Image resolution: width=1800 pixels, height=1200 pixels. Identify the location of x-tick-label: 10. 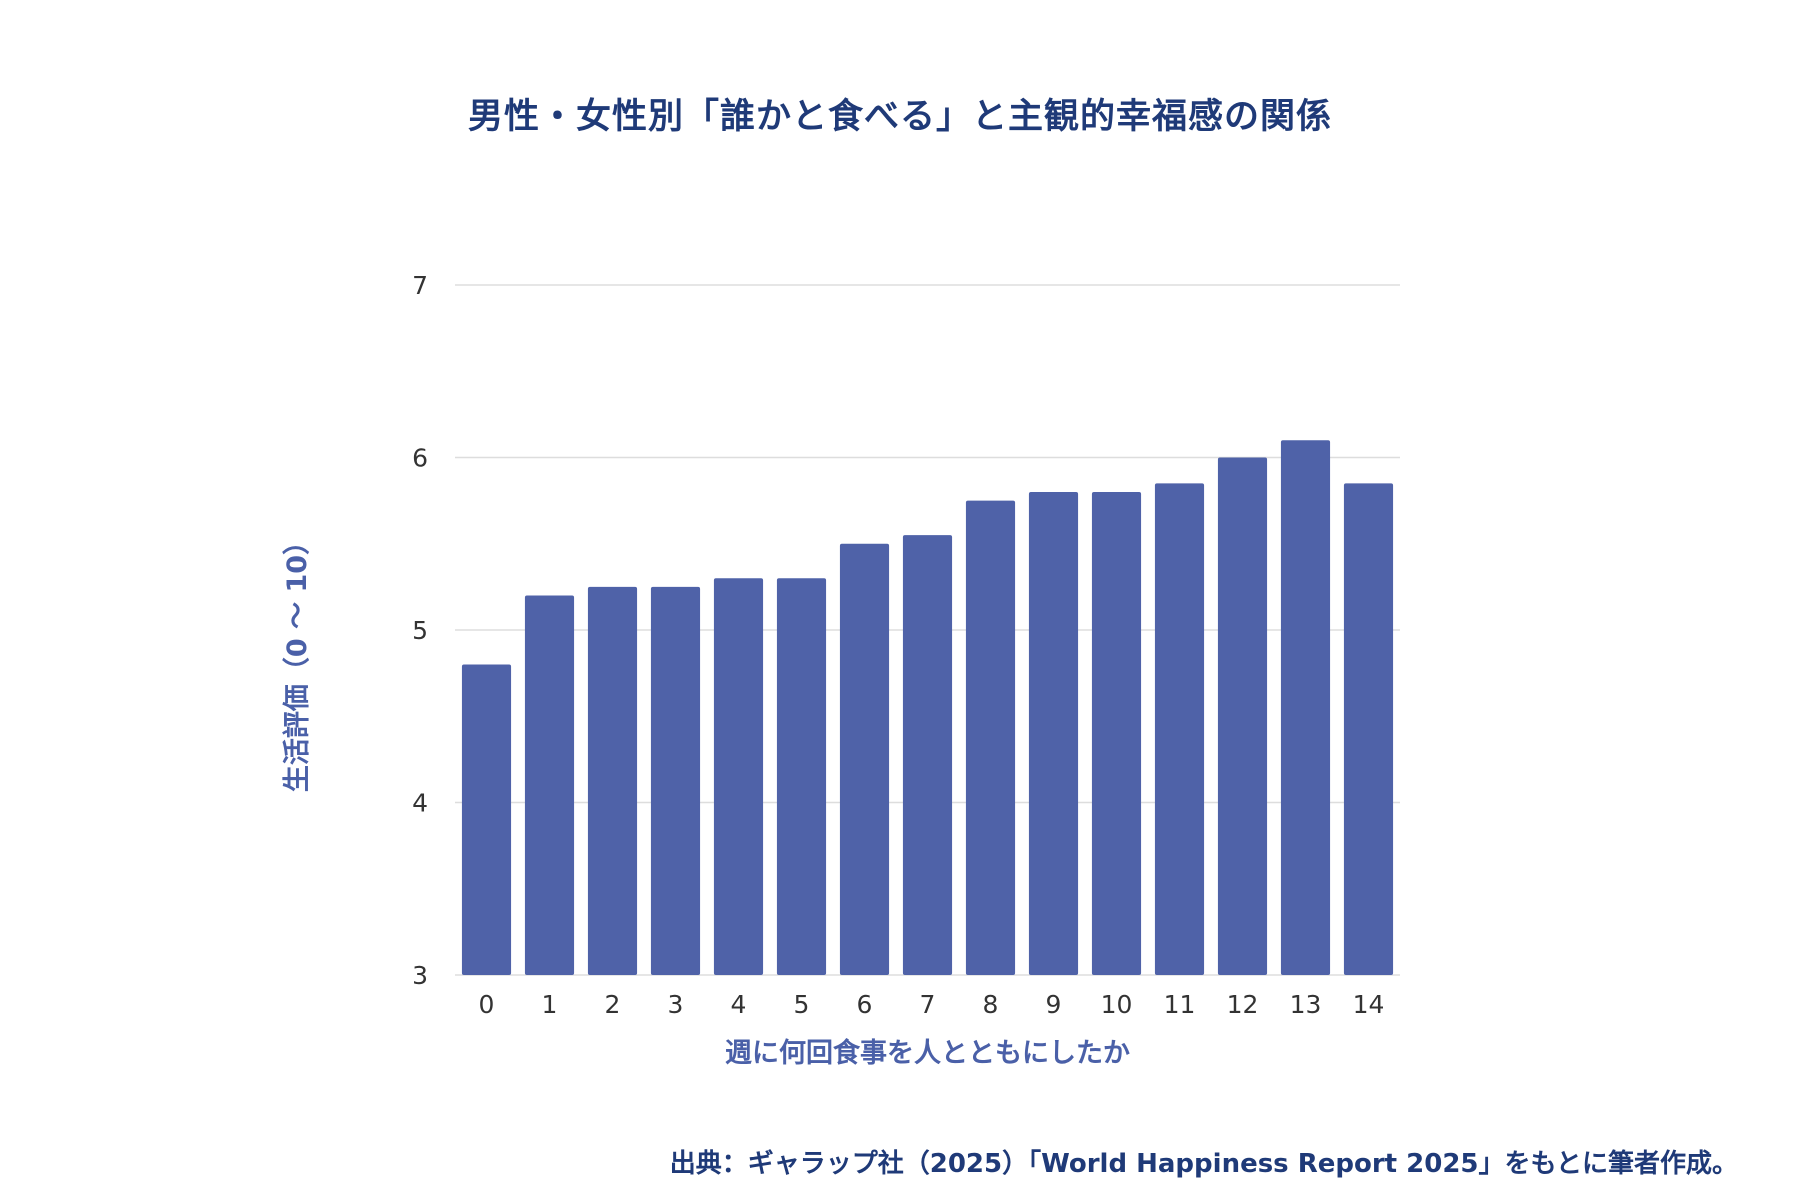
(1117, 1004).